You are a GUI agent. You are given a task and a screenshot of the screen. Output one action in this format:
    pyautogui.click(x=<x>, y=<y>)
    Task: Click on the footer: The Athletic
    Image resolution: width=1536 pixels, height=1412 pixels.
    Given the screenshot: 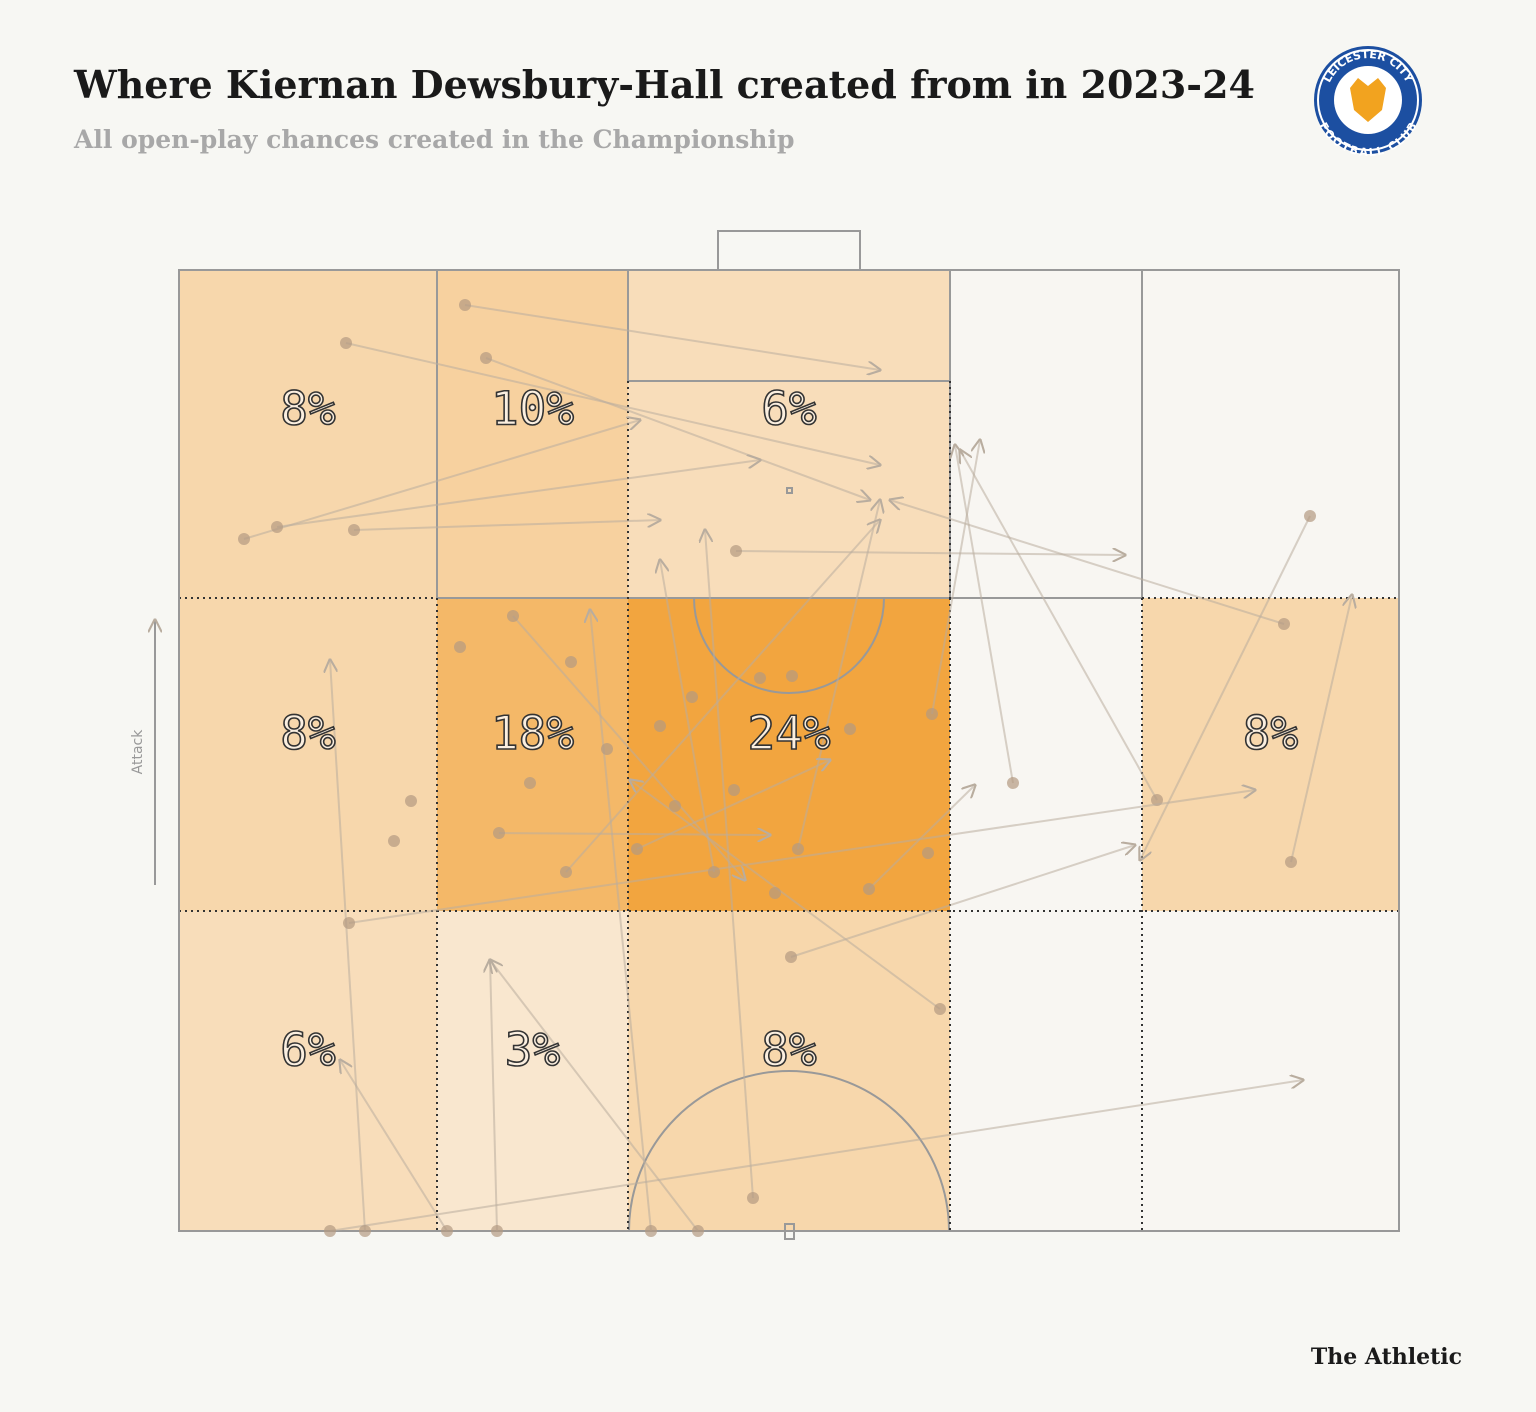 What is the action you would take?
    pyautogui.click(x=1386, y=1357)
    